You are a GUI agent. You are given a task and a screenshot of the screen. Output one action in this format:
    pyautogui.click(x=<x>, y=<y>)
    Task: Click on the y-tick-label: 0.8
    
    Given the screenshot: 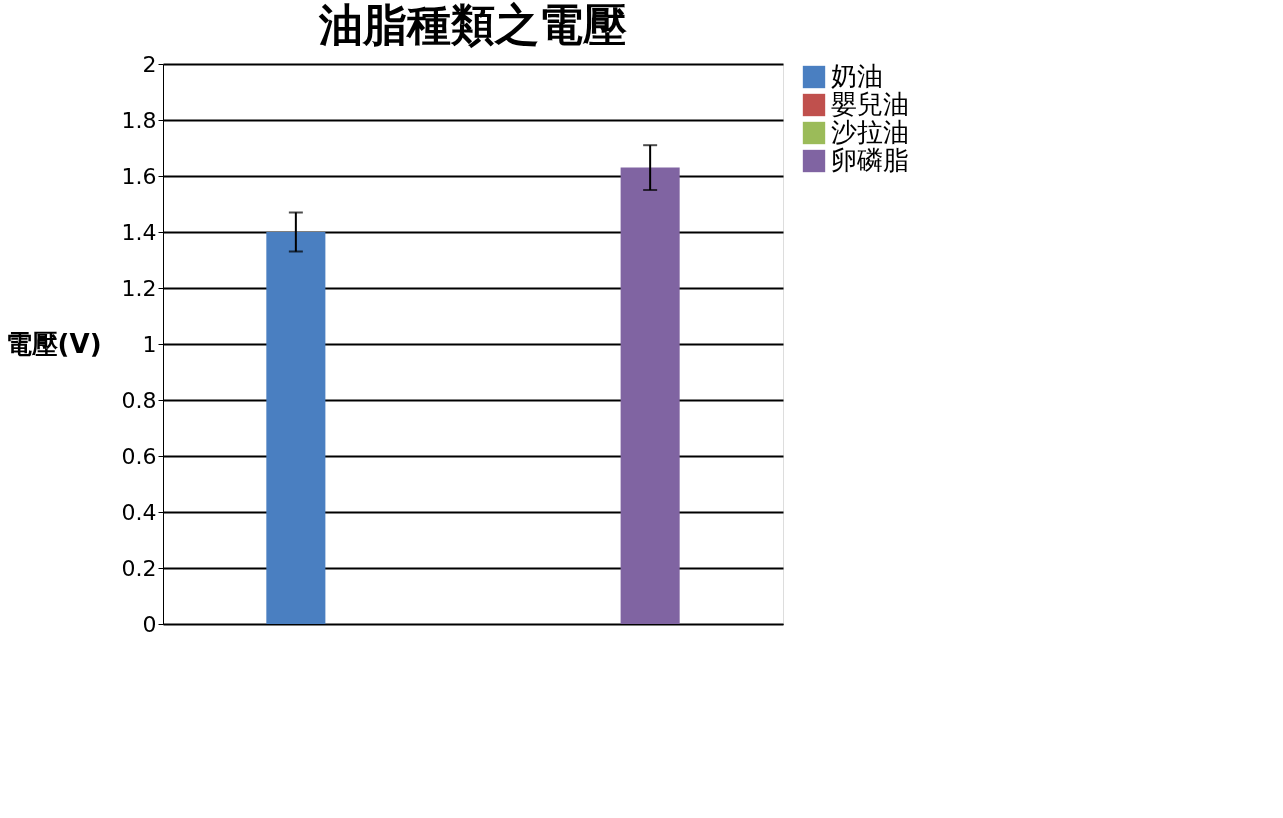 What is the action you would take?
    pyautogui.click(x=139, y=400)
    